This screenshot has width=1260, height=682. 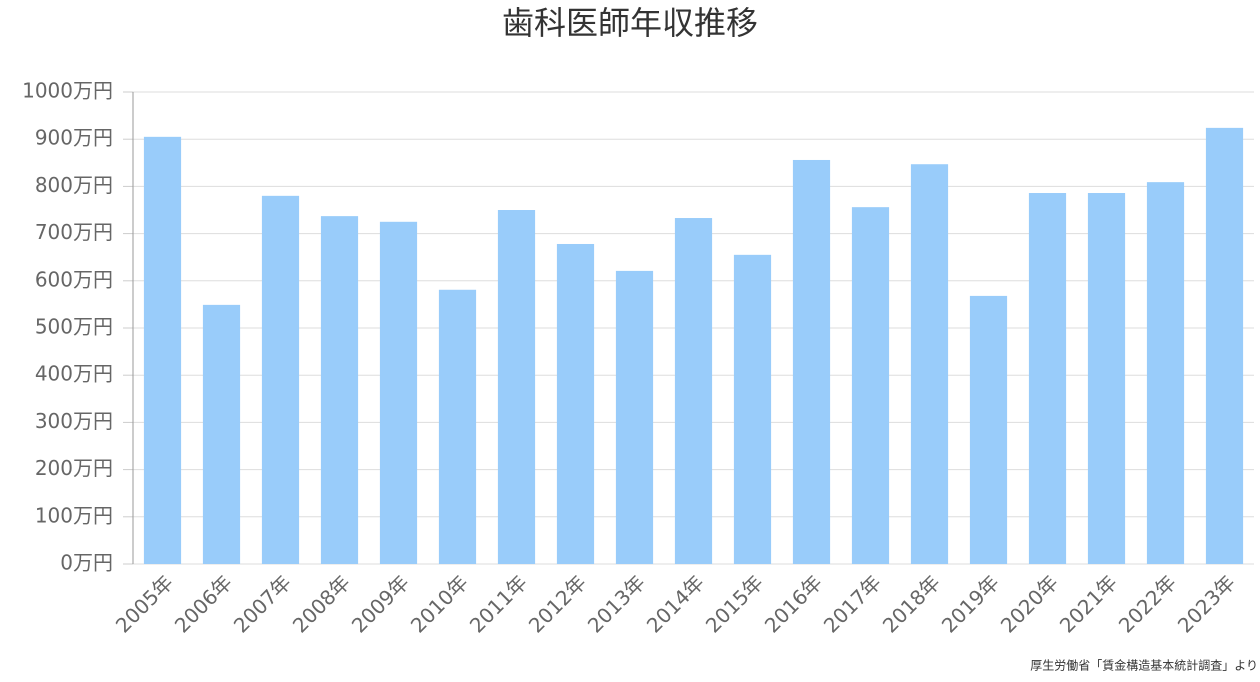 I want to click on x-tick-label: 2011年, so click(x=498, y=603).